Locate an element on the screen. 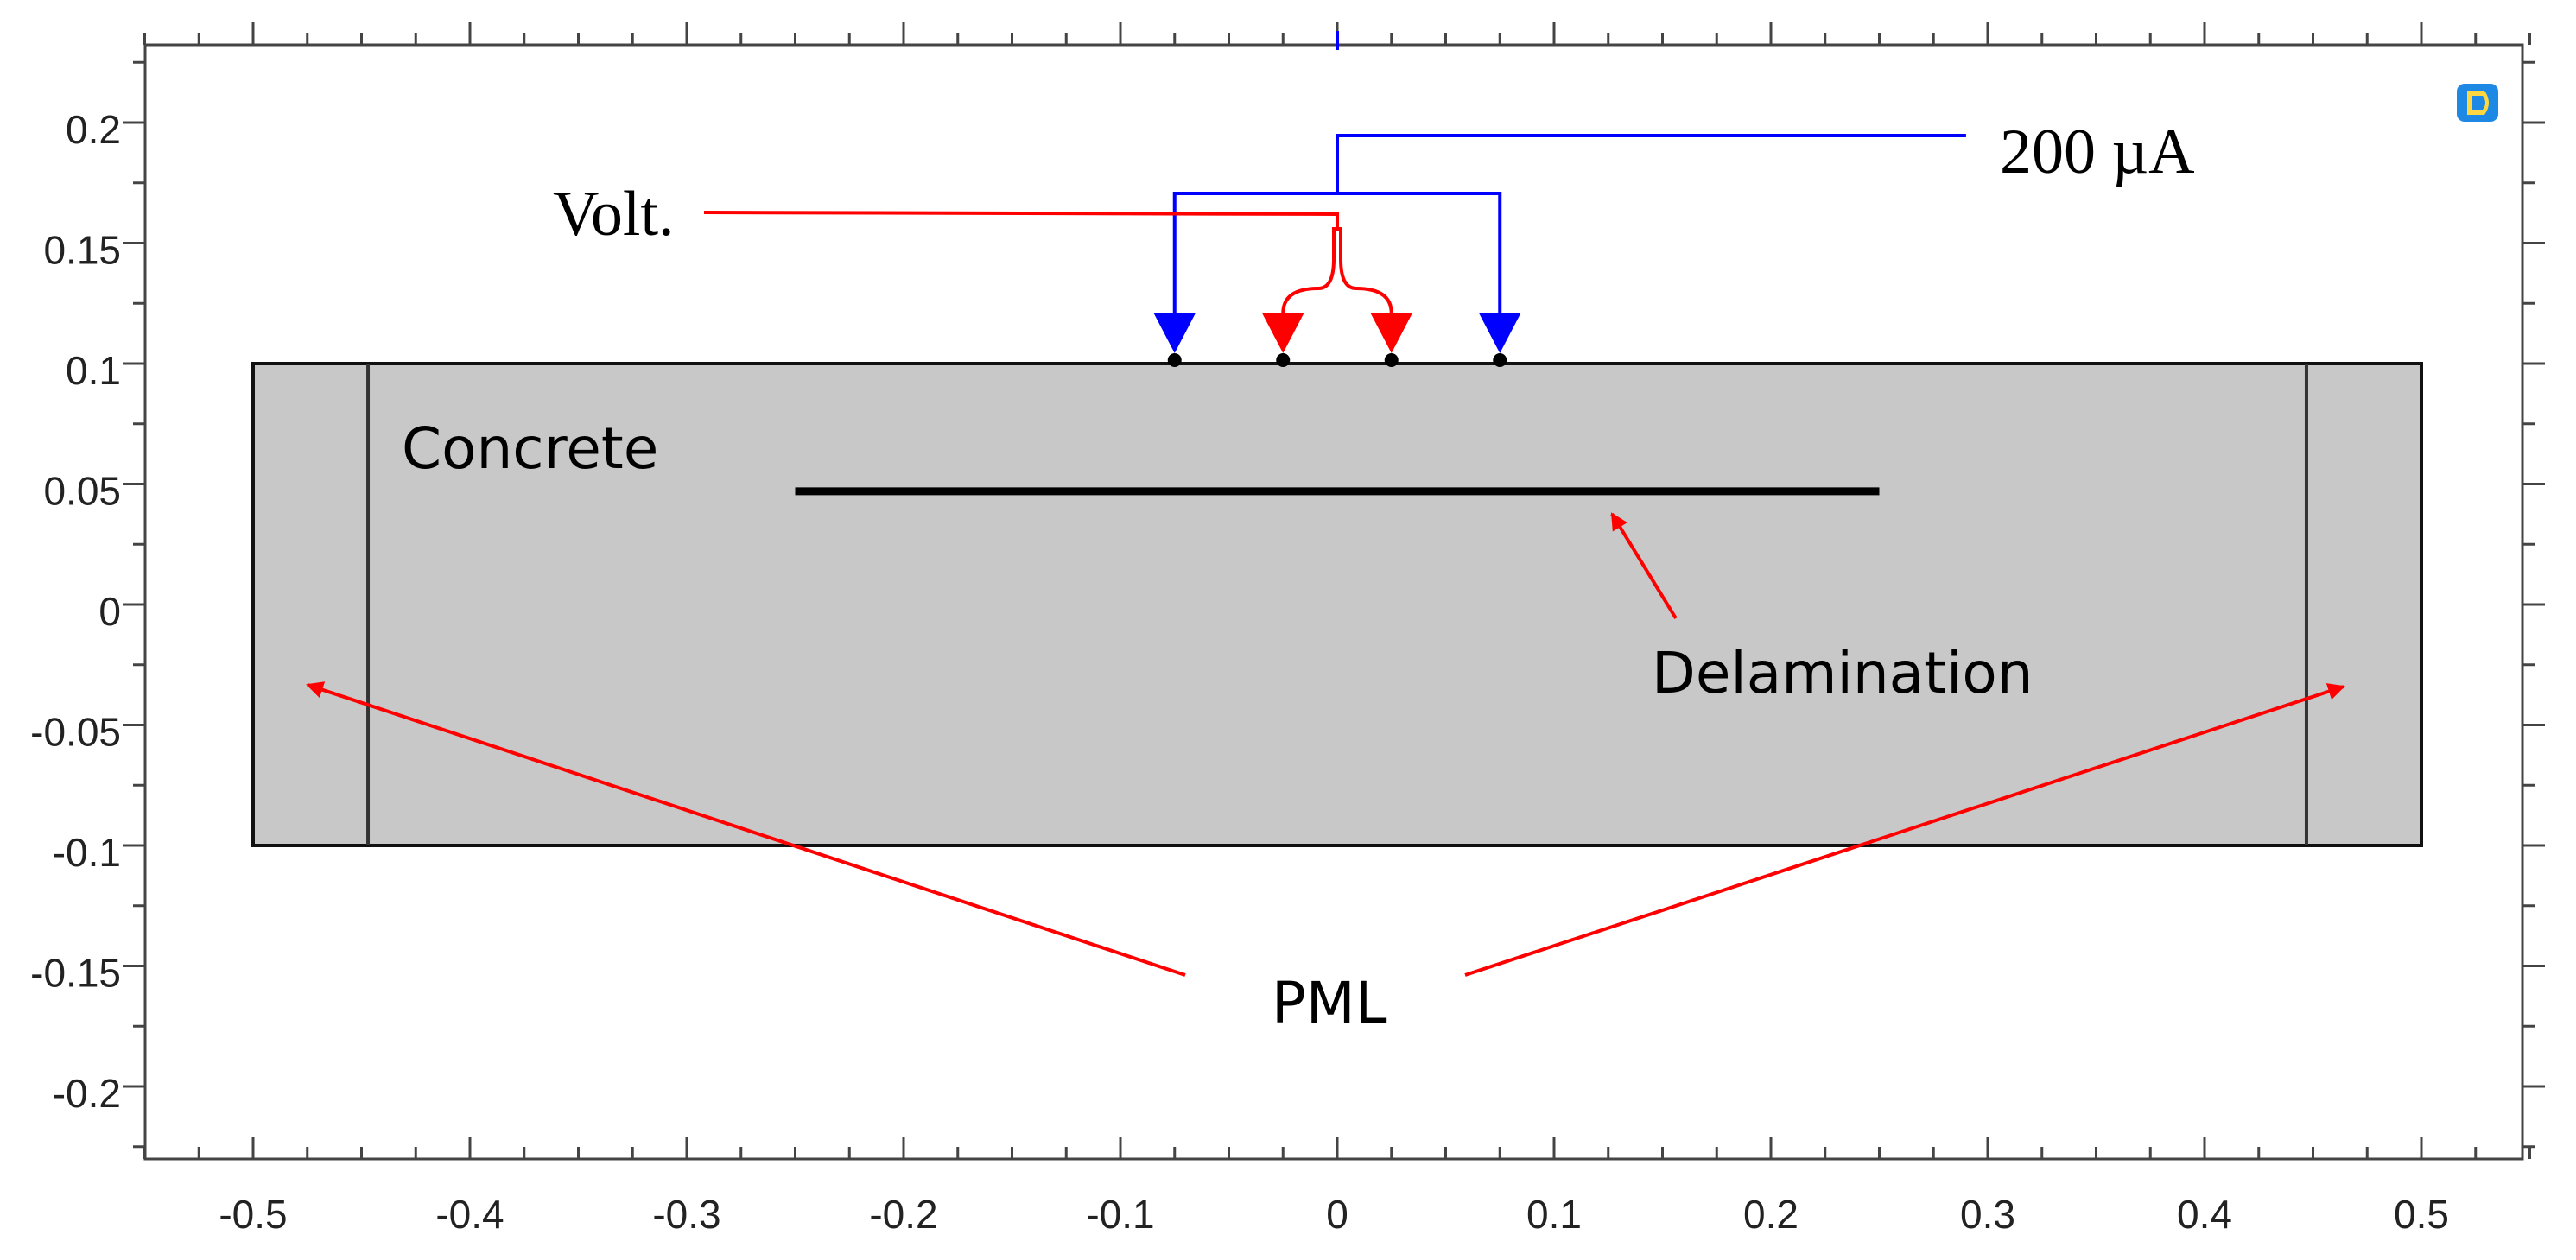 The height and width of the screenshot is (1260, 2576). voltage-arrow-right-icon is located at coordinates (1391, 333).